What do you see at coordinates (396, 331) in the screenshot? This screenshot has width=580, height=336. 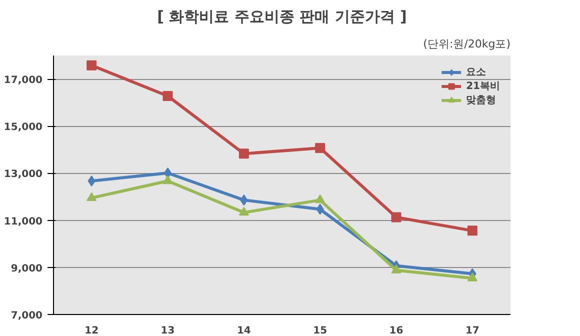 I see `x-tick-label: 16` at bounding box center [396, 331].